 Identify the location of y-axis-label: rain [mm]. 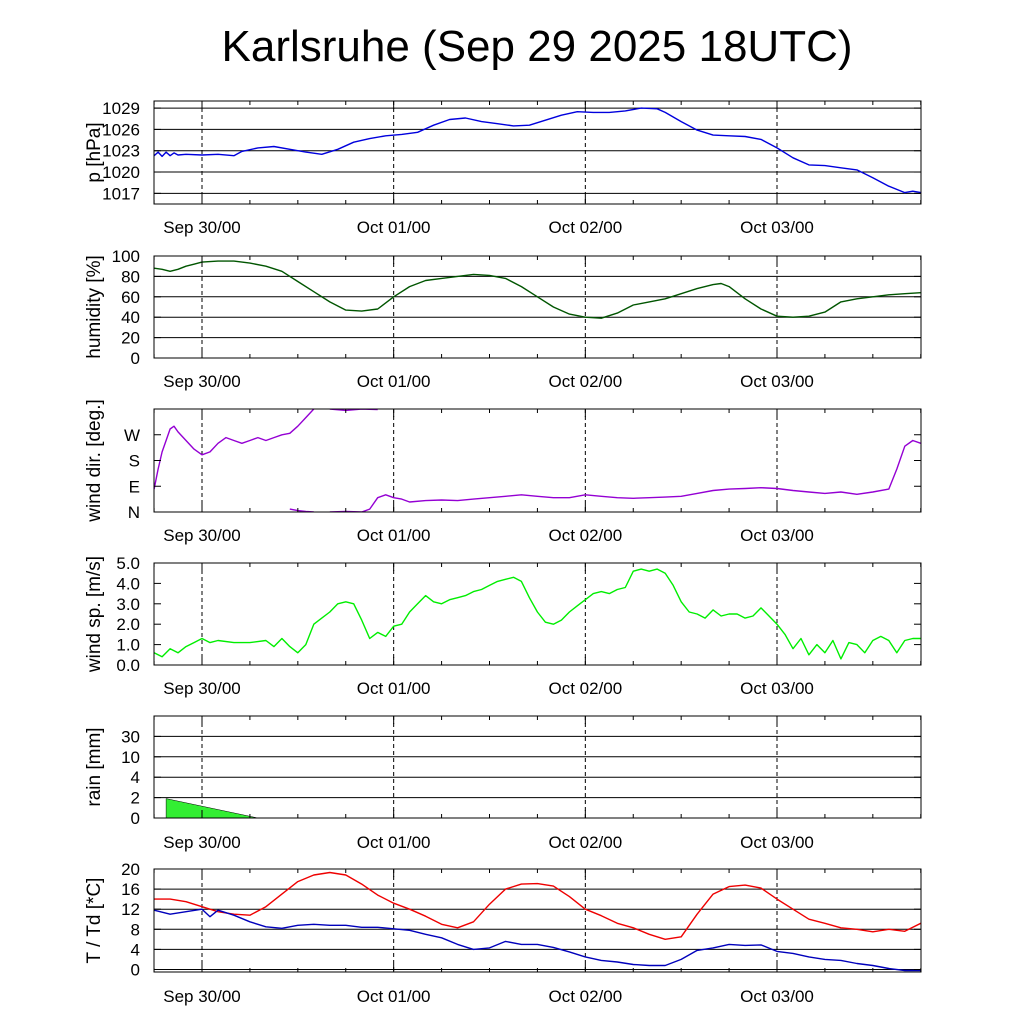
(94, 766).